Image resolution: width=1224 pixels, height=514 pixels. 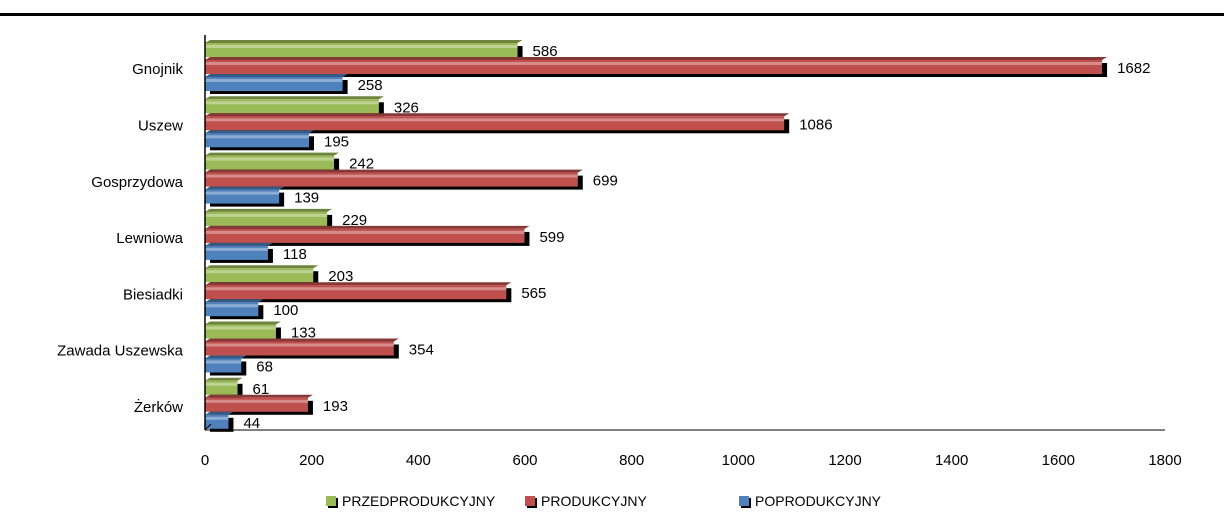 What do you see at coordinates (335, 406) in the screenshot?
I see `data-label: 193` at bounding box center [335, 406].